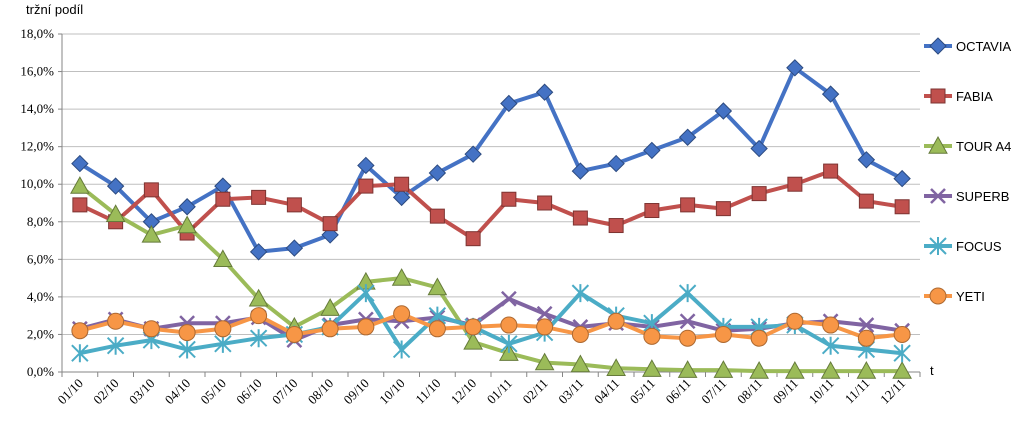  Describe the element at coordinates (40, 371) in the screenshot. I see `y-tick-label: 0,0%` at that location.